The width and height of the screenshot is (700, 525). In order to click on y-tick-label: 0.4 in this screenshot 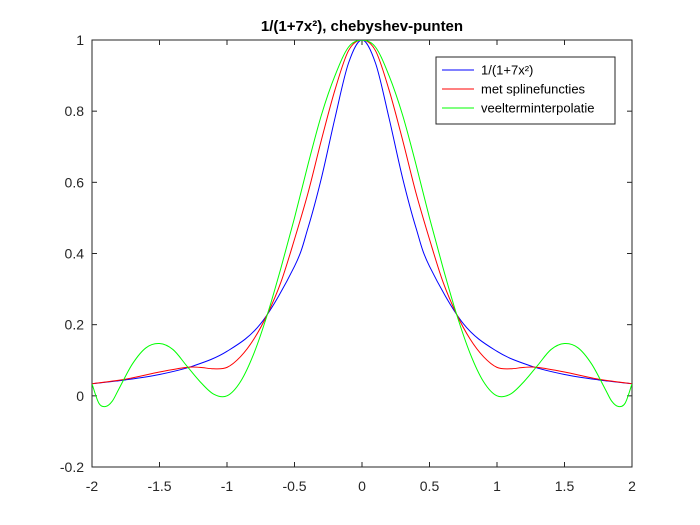, I will do `click(75, 254)`.